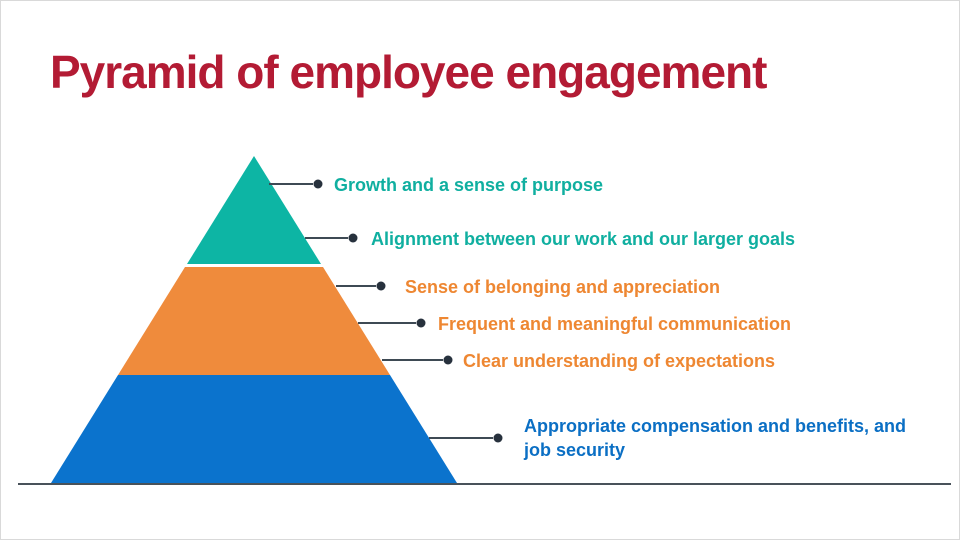 This screenshot has height=540, width=960. I want to click on connector-dots, so click(408, 311).